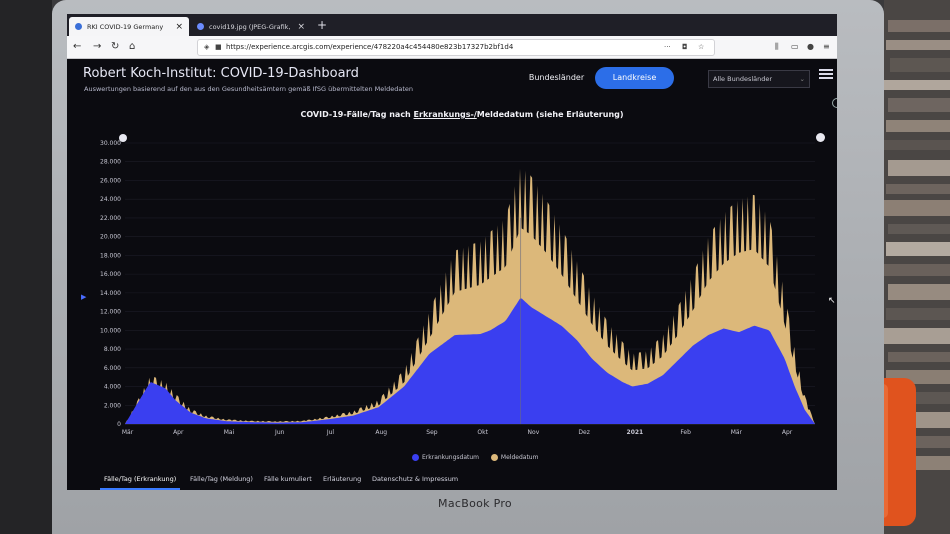  Describe the element at coordinates (110, 237) in the screenshot. I see `y-tick-label: 20.000` at that location.